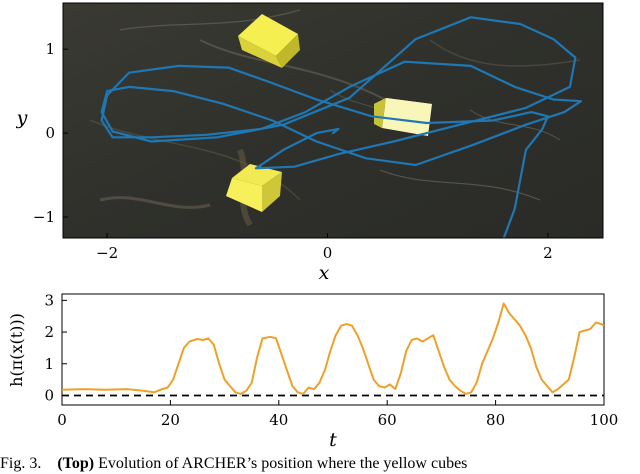 The image size is (640, 474). What do you see at coordinates (49, 364) in the screenshot?
I see `bottom-y-tick-label: 1` at bounding box center [49, 364].